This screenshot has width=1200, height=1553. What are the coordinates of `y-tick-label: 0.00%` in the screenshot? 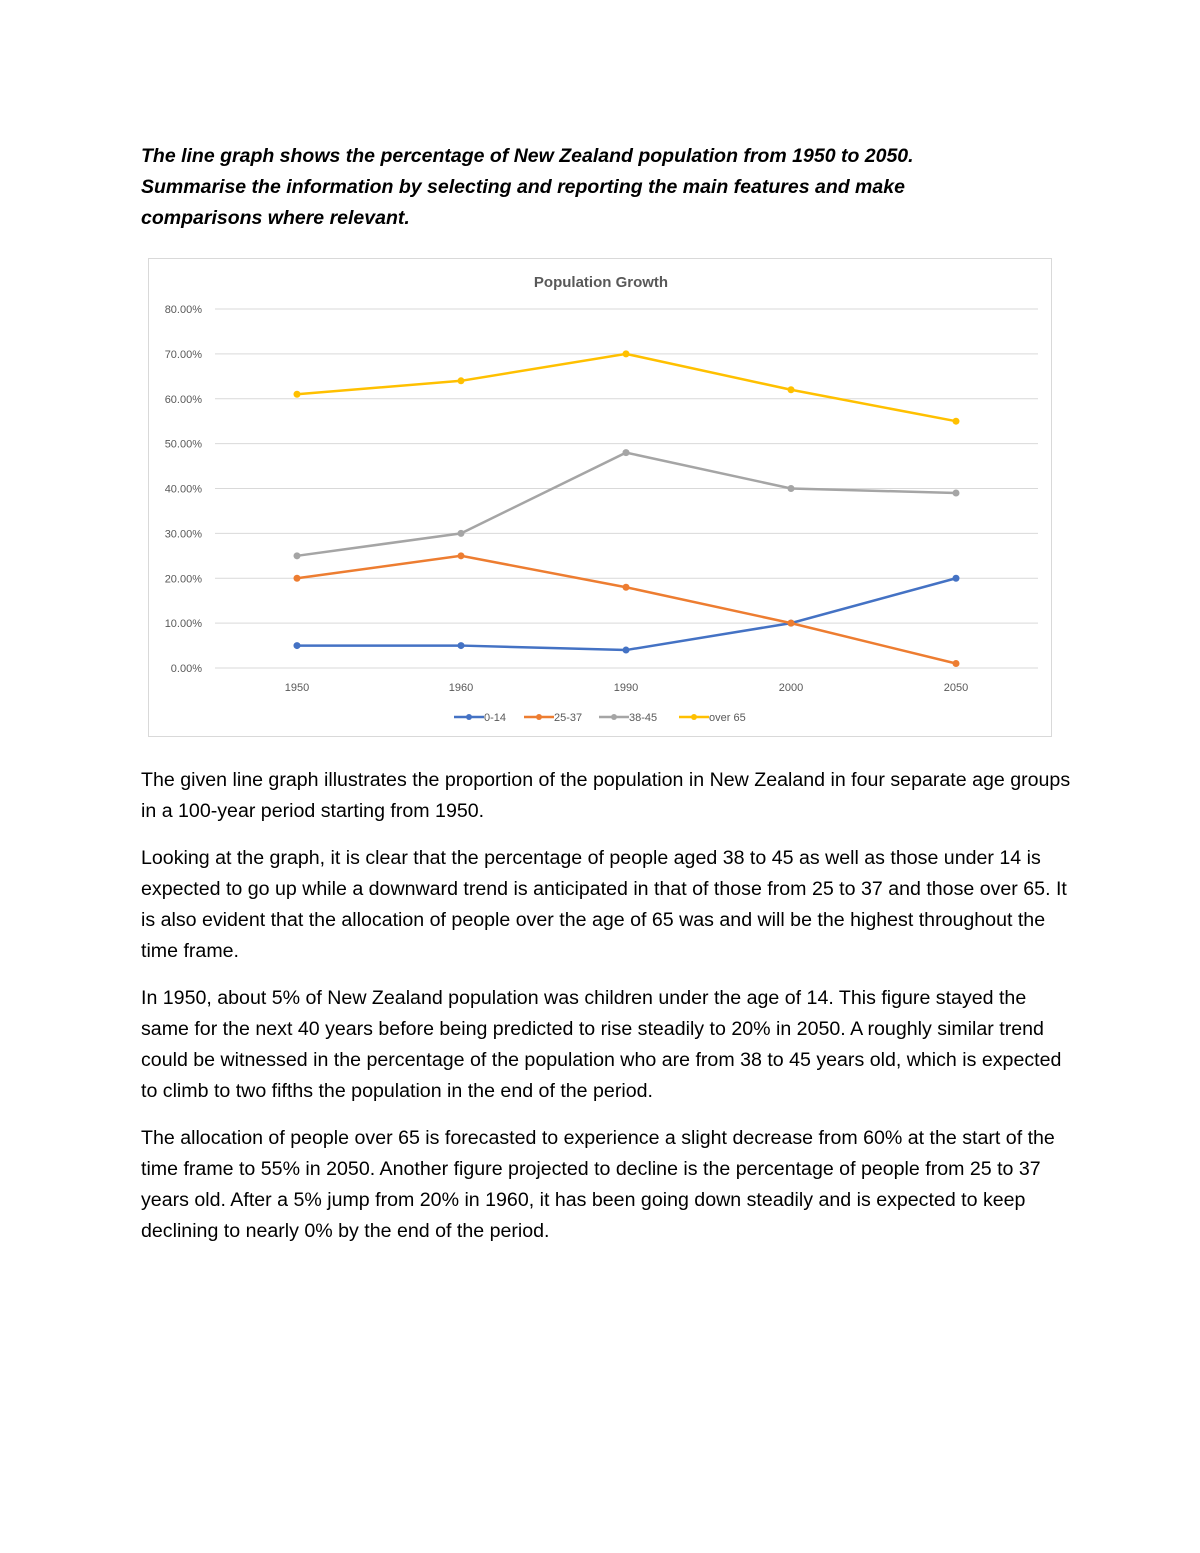 It's located at (186, 669).